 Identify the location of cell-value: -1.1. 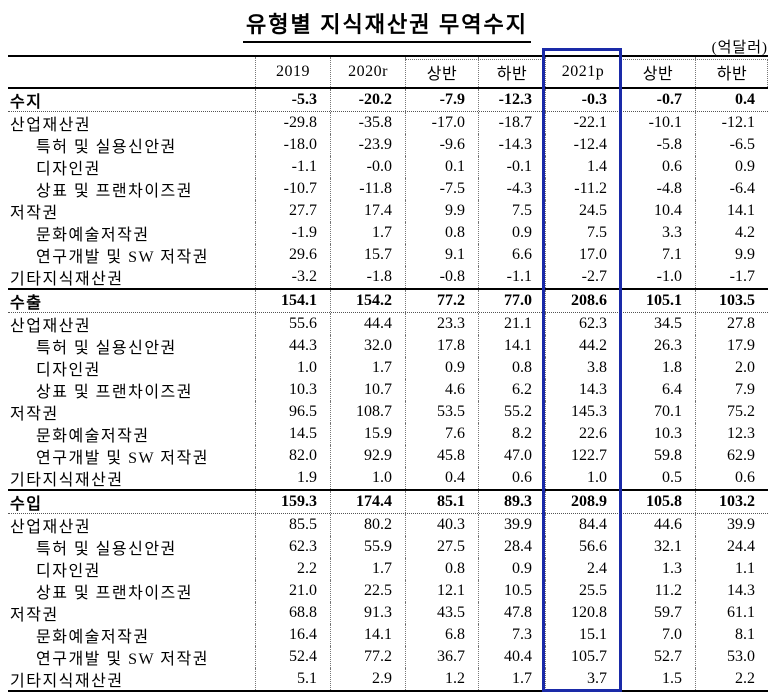
(292, 167).